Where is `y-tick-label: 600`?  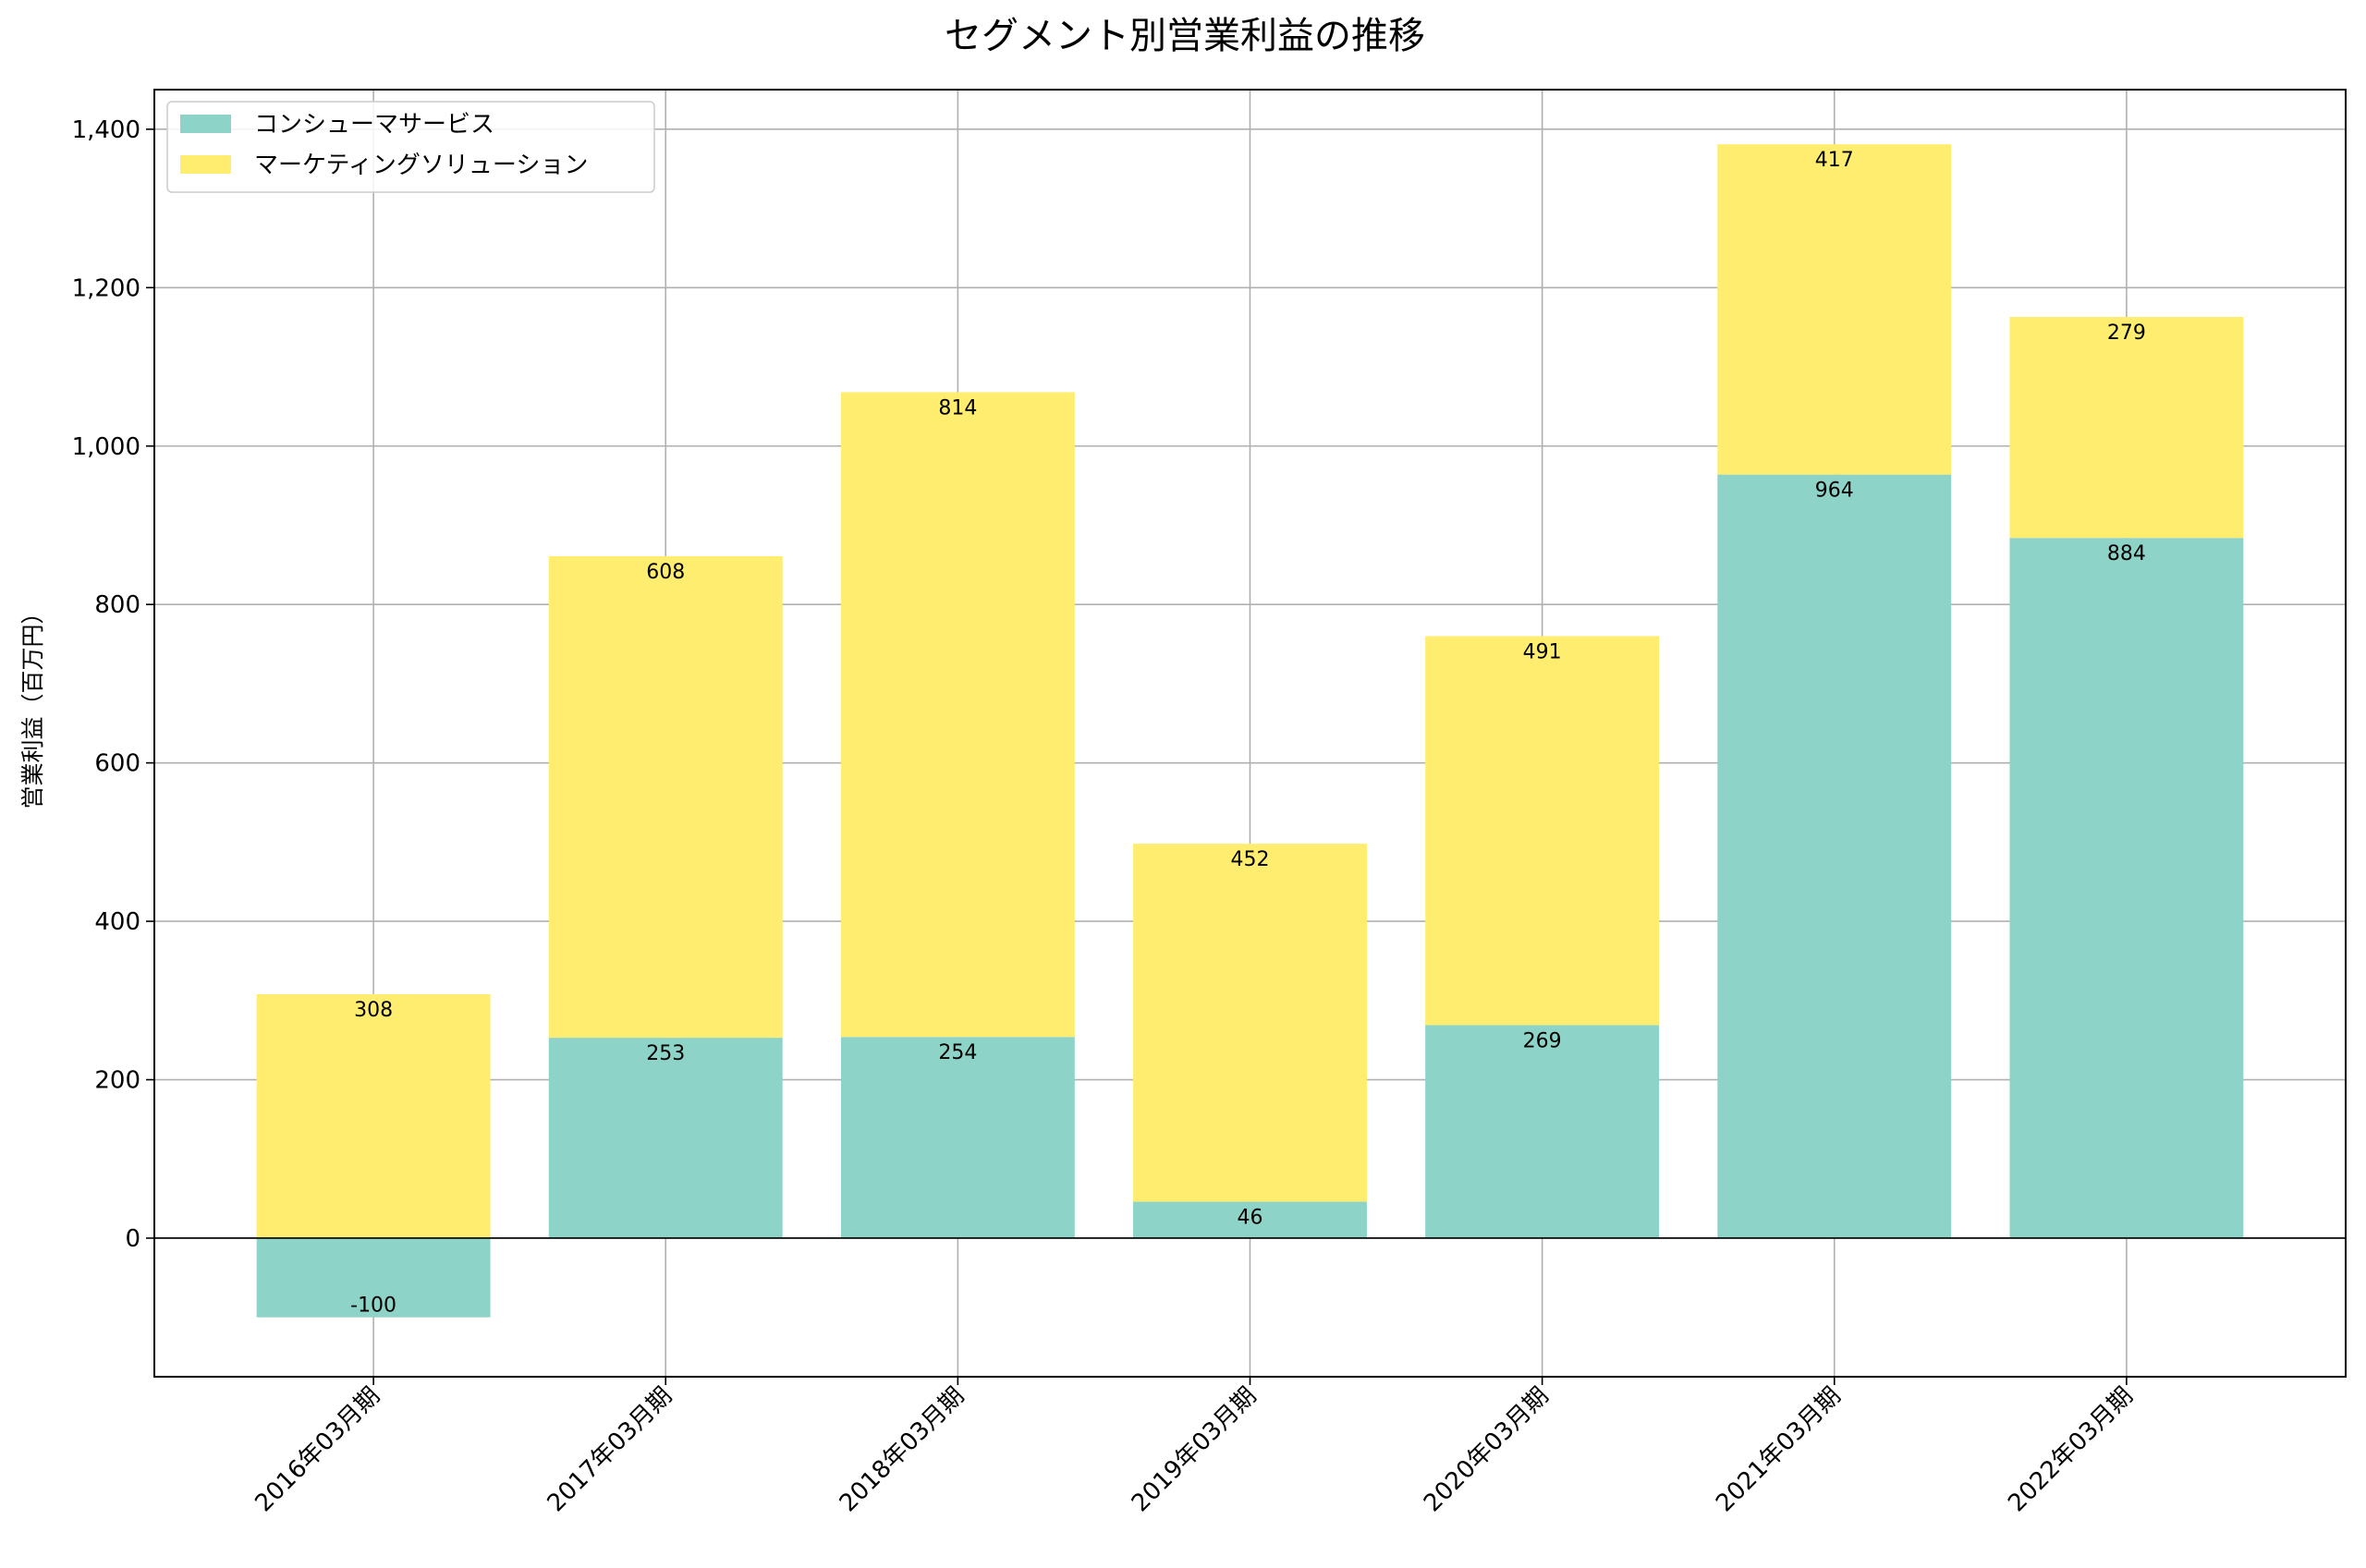
y-tick-label: 600 is located at coordinates (117, 764).